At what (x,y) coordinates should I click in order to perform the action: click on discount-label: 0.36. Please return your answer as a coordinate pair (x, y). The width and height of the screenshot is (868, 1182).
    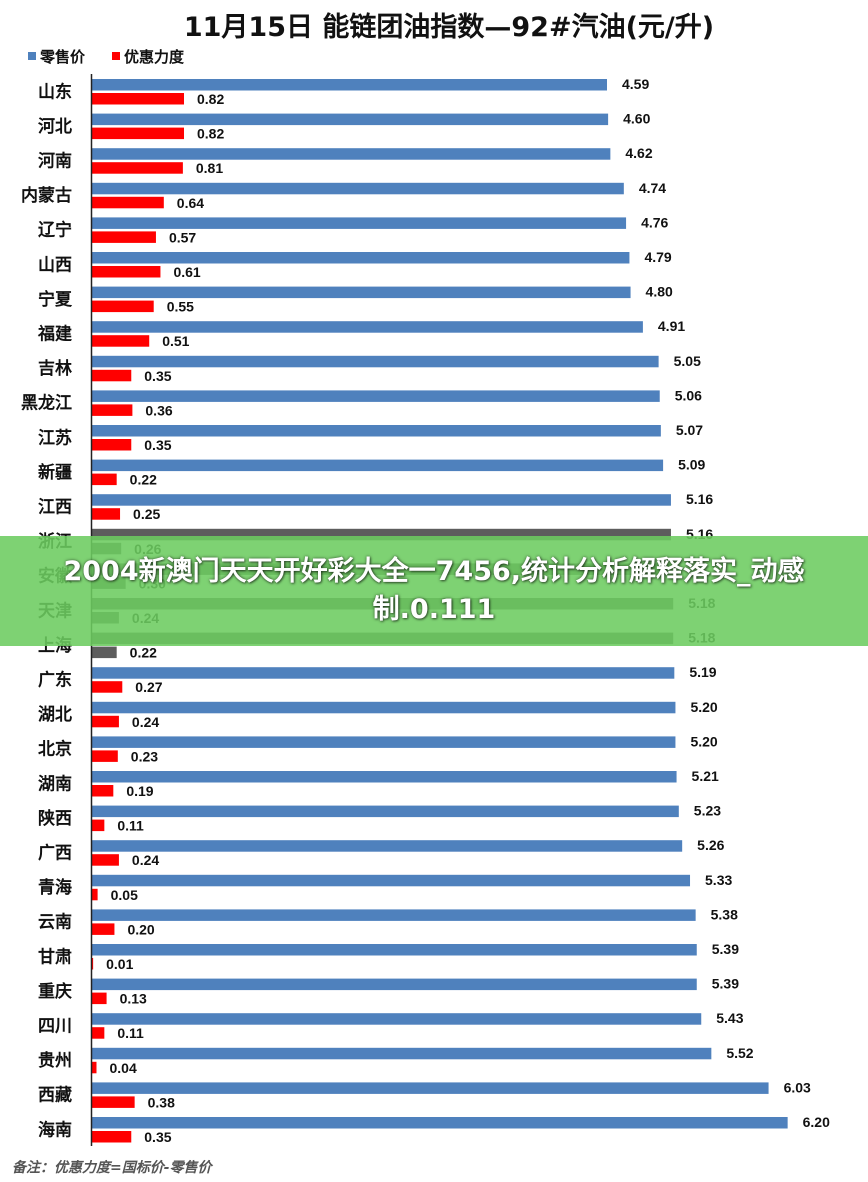
    Looking at the image, I should click on (158, 410).